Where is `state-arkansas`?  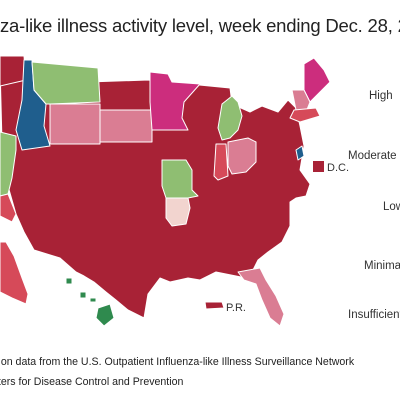 state-arkansas is located at coordinates (178, 212).